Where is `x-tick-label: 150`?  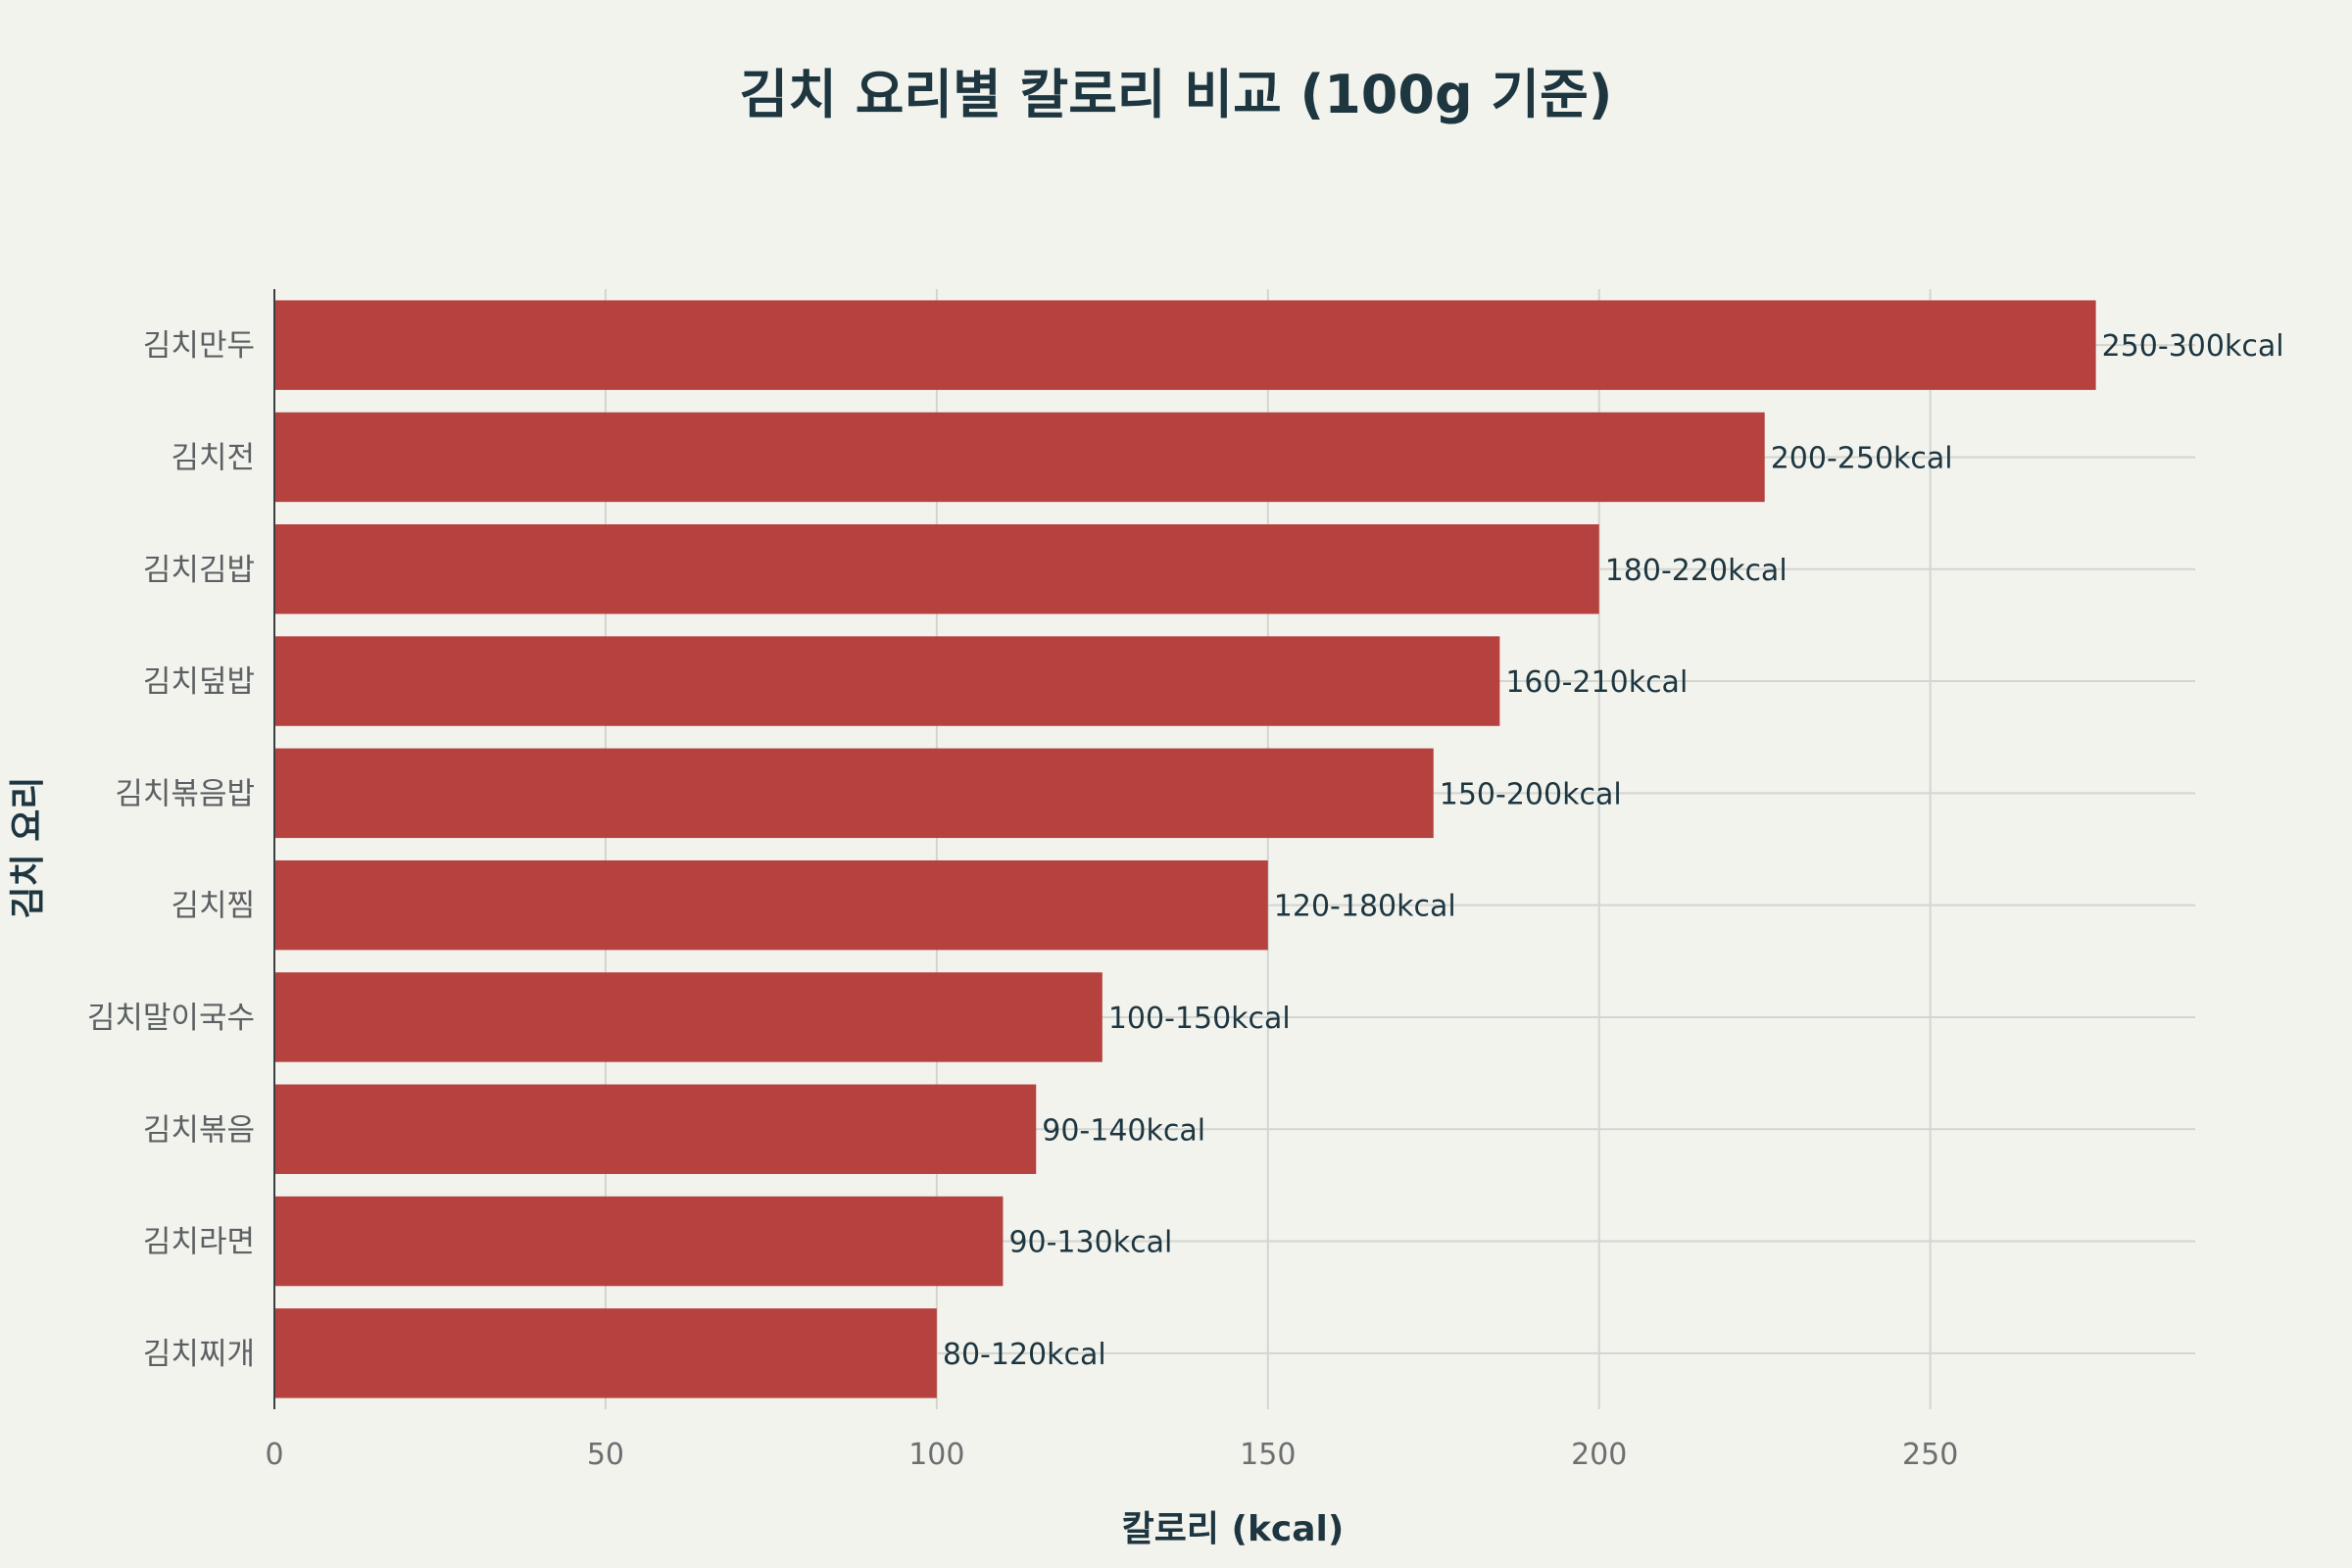 x-tick-label: 150 is located at coordinates (1268, 1455).